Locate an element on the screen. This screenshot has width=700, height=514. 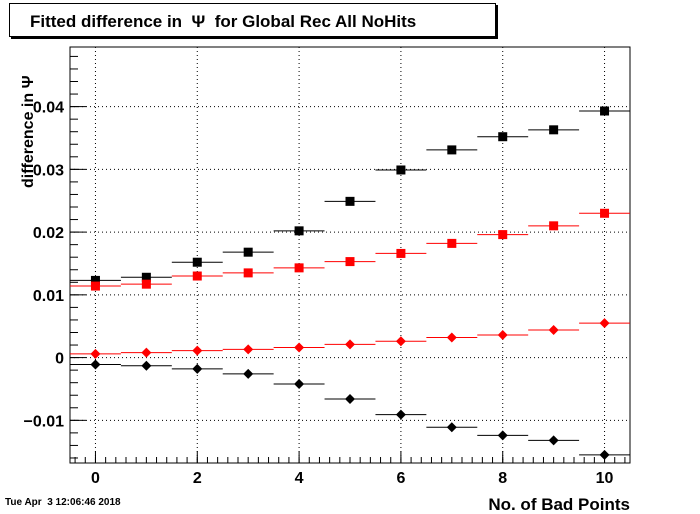
y-axis-label: difference in Ψ is located at coordinates (28, 131).